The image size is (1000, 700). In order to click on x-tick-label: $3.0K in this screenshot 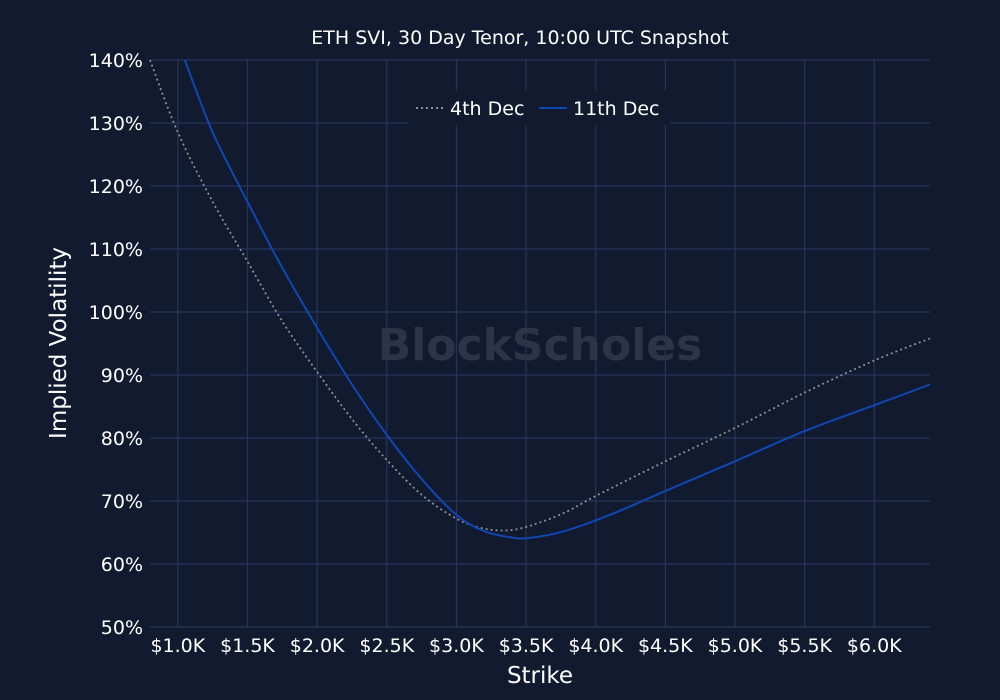, I will do `click(456, 646)`.